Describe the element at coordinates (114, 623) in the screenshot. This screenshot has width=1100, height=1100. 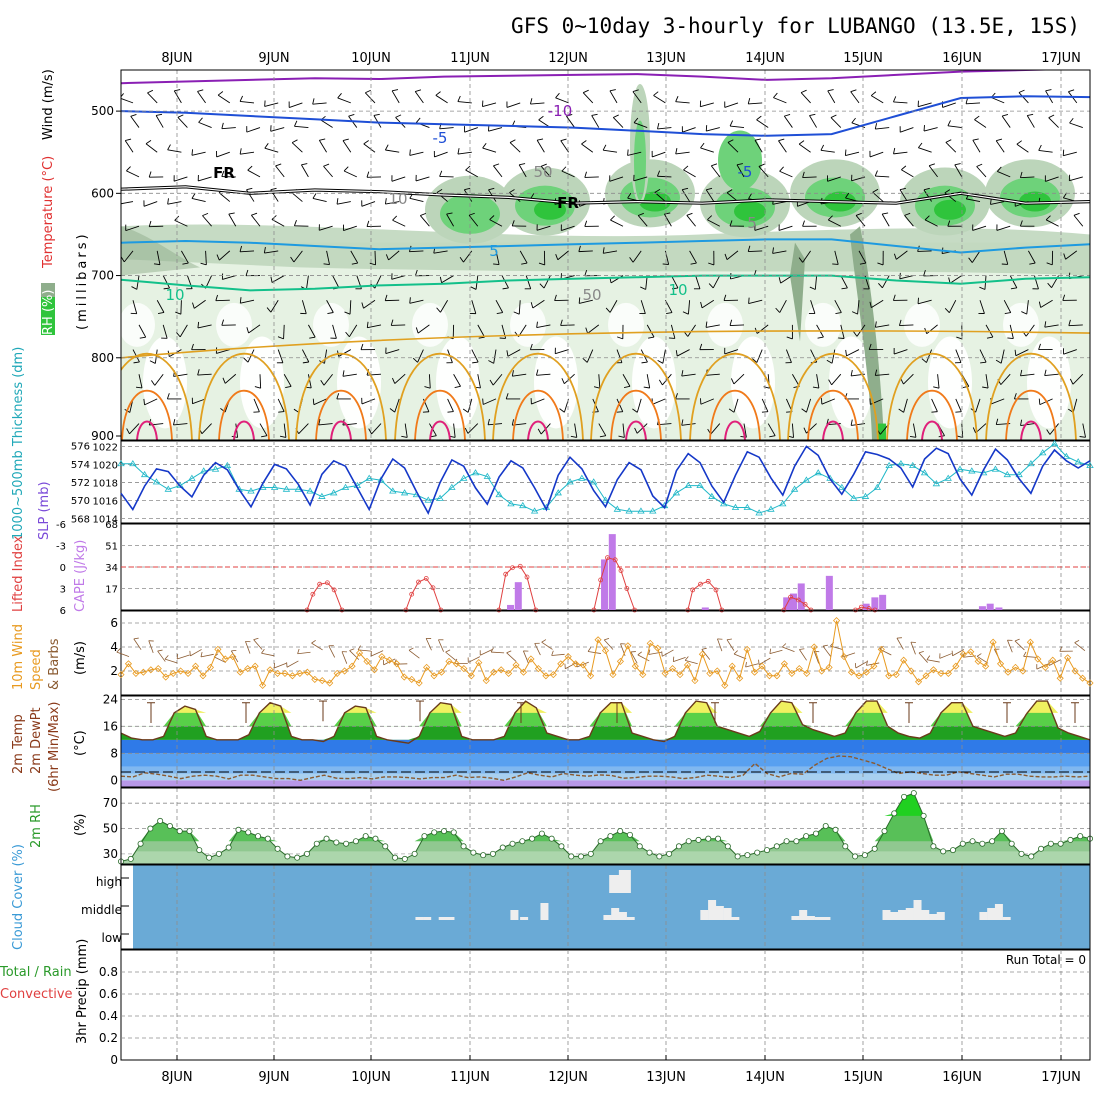
I see `wind-tick: 6` at that location.